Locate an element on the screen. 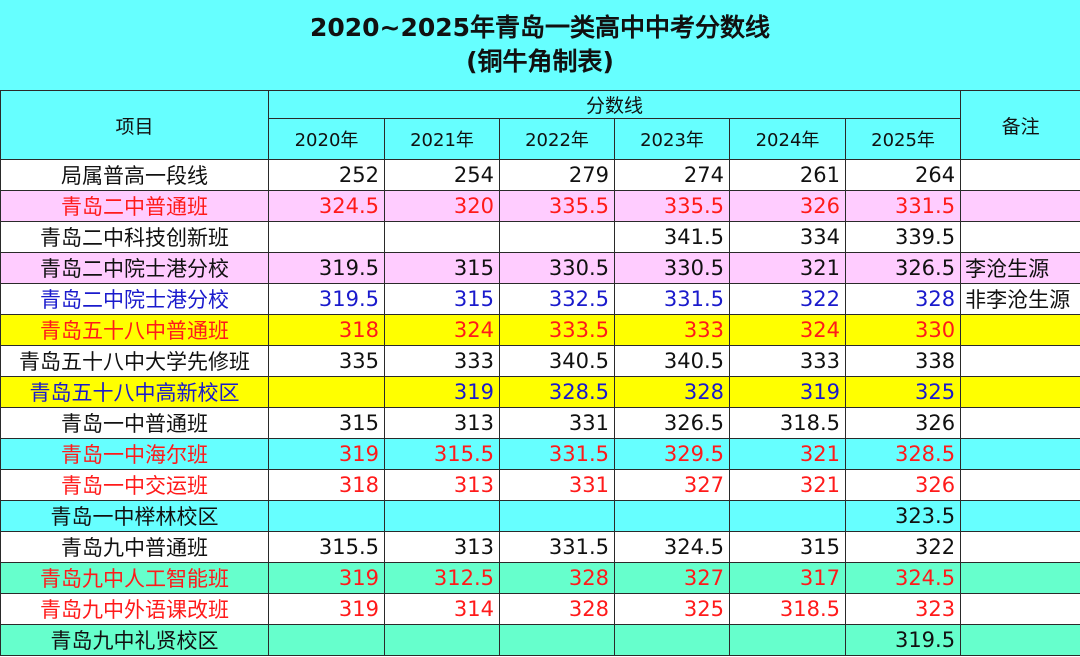  score-cell-2024: 322 is located at coordinates (787, 299).